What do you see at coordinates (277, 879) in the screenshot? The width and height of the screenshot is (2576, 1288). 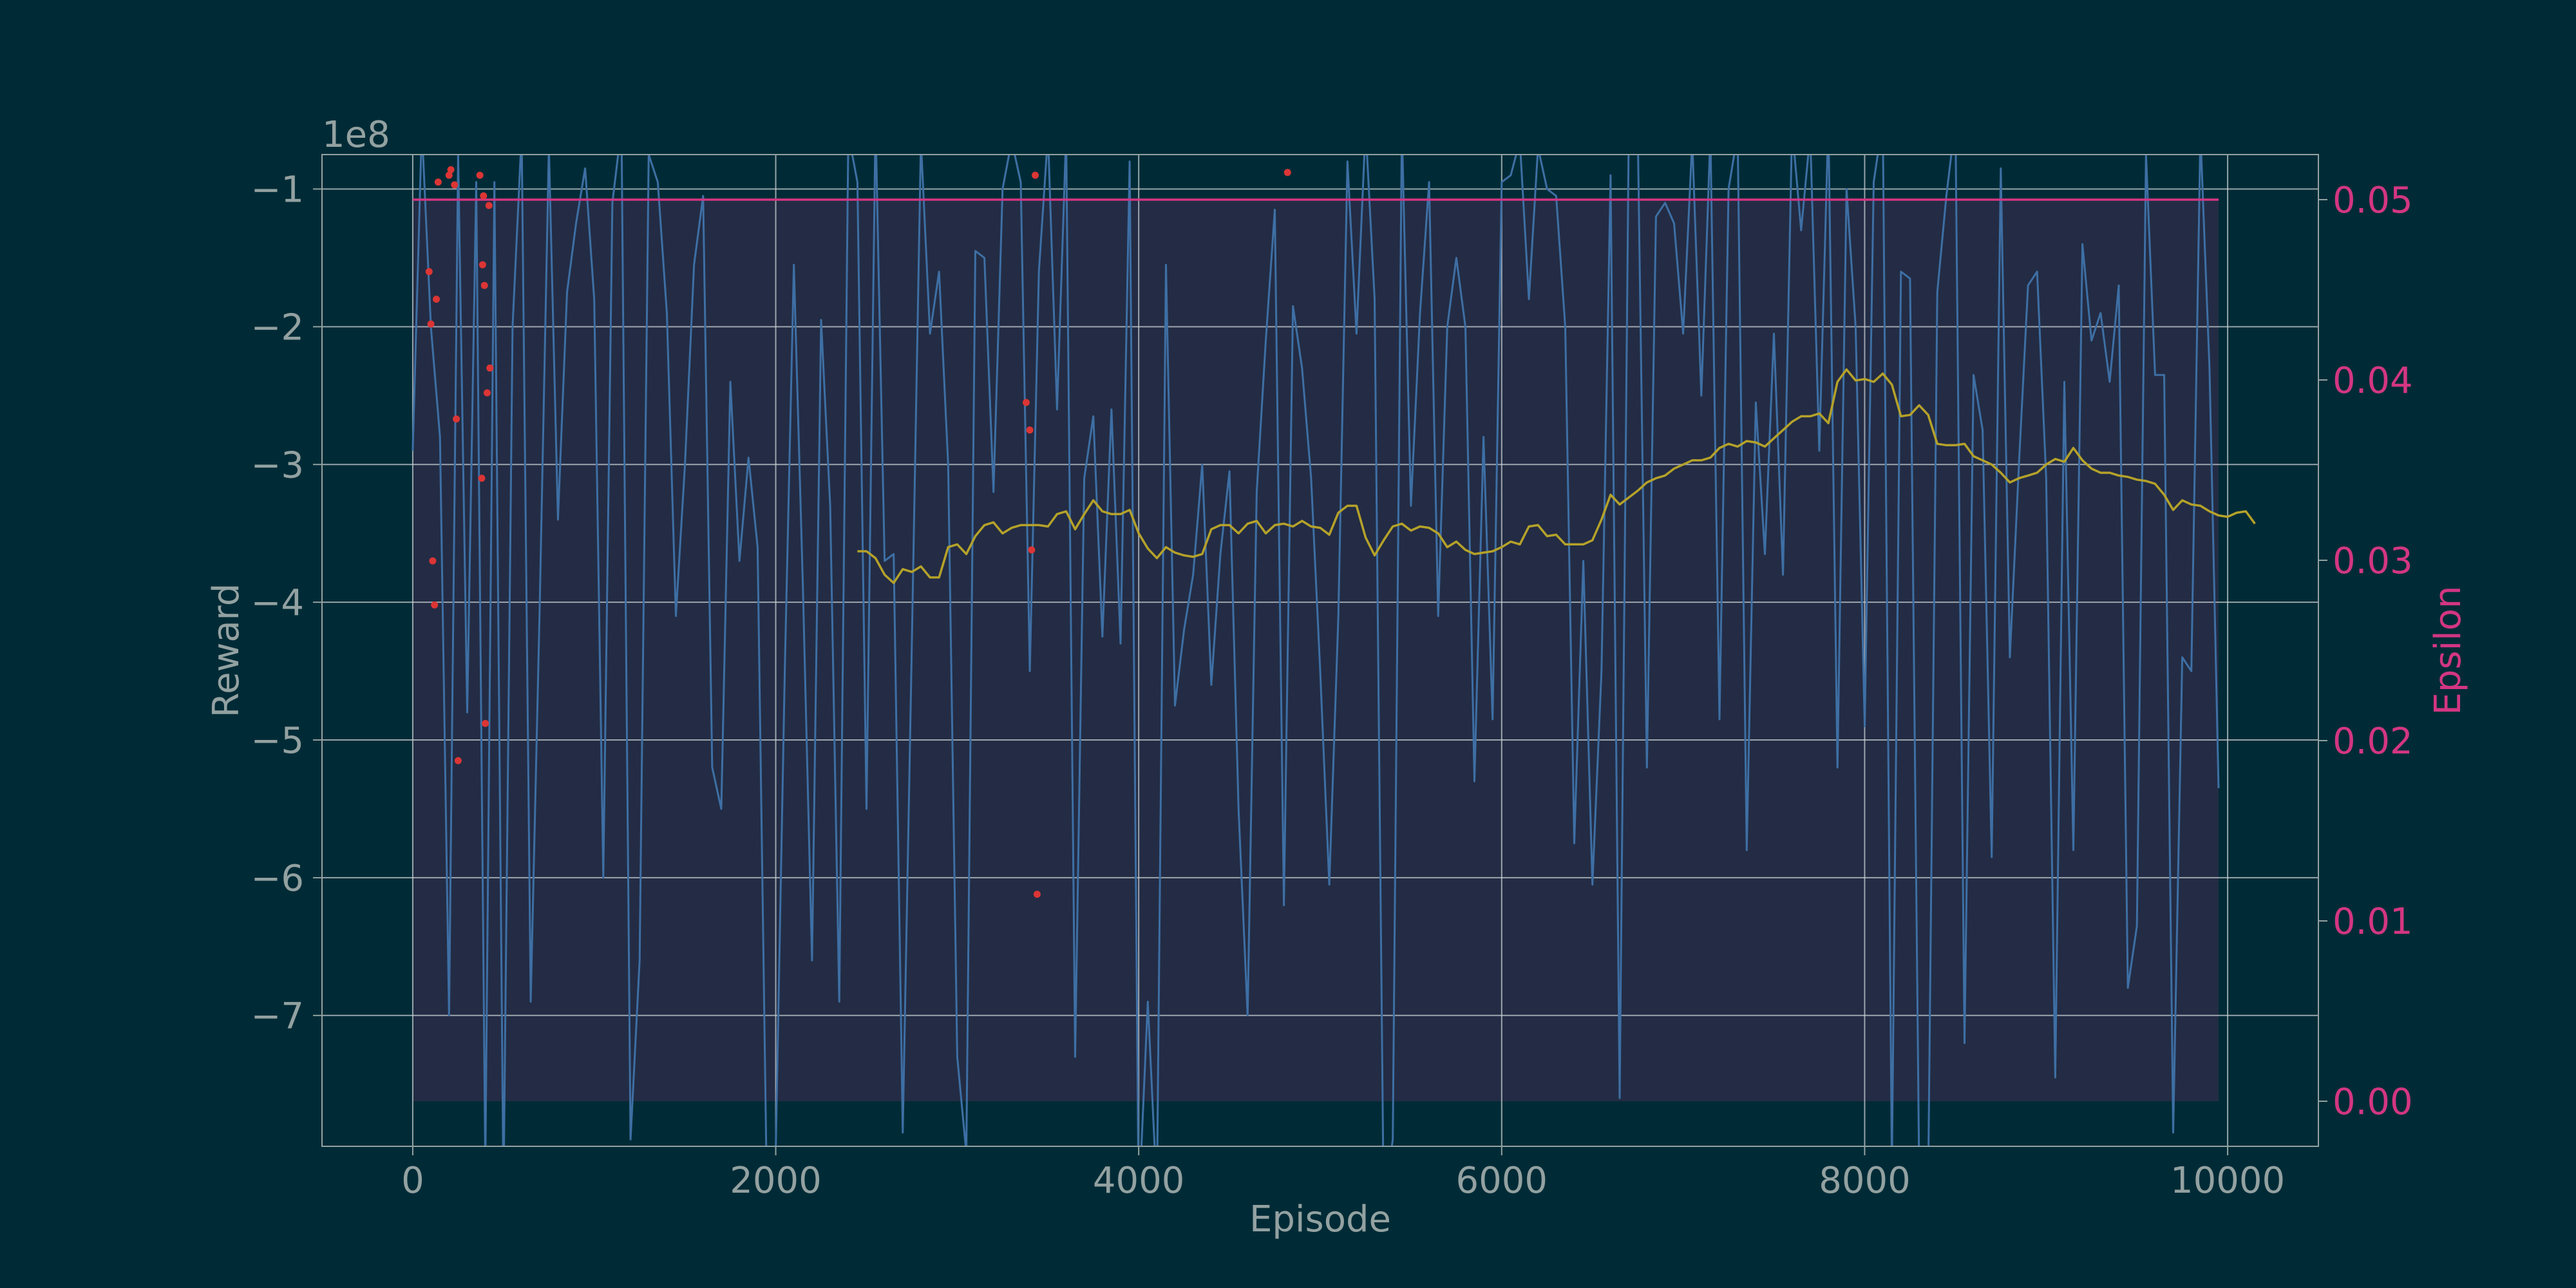 I see `y-tick-label: −6` at bounding box center [277, 879].